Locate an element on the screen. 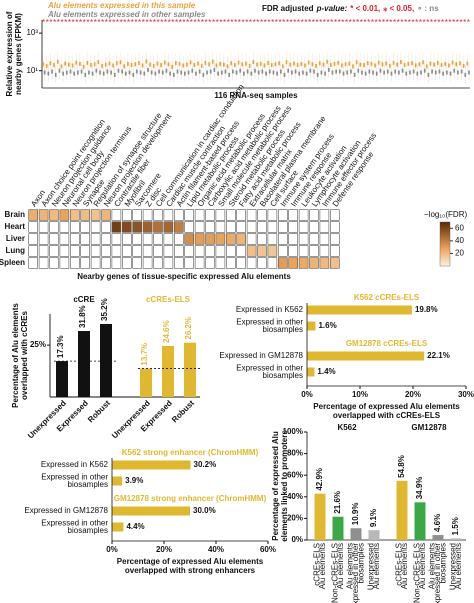 The width and height of the screenshot is (474, 603). fdr-legend-part: FDR adjusted is located at coordinates (288, 8).